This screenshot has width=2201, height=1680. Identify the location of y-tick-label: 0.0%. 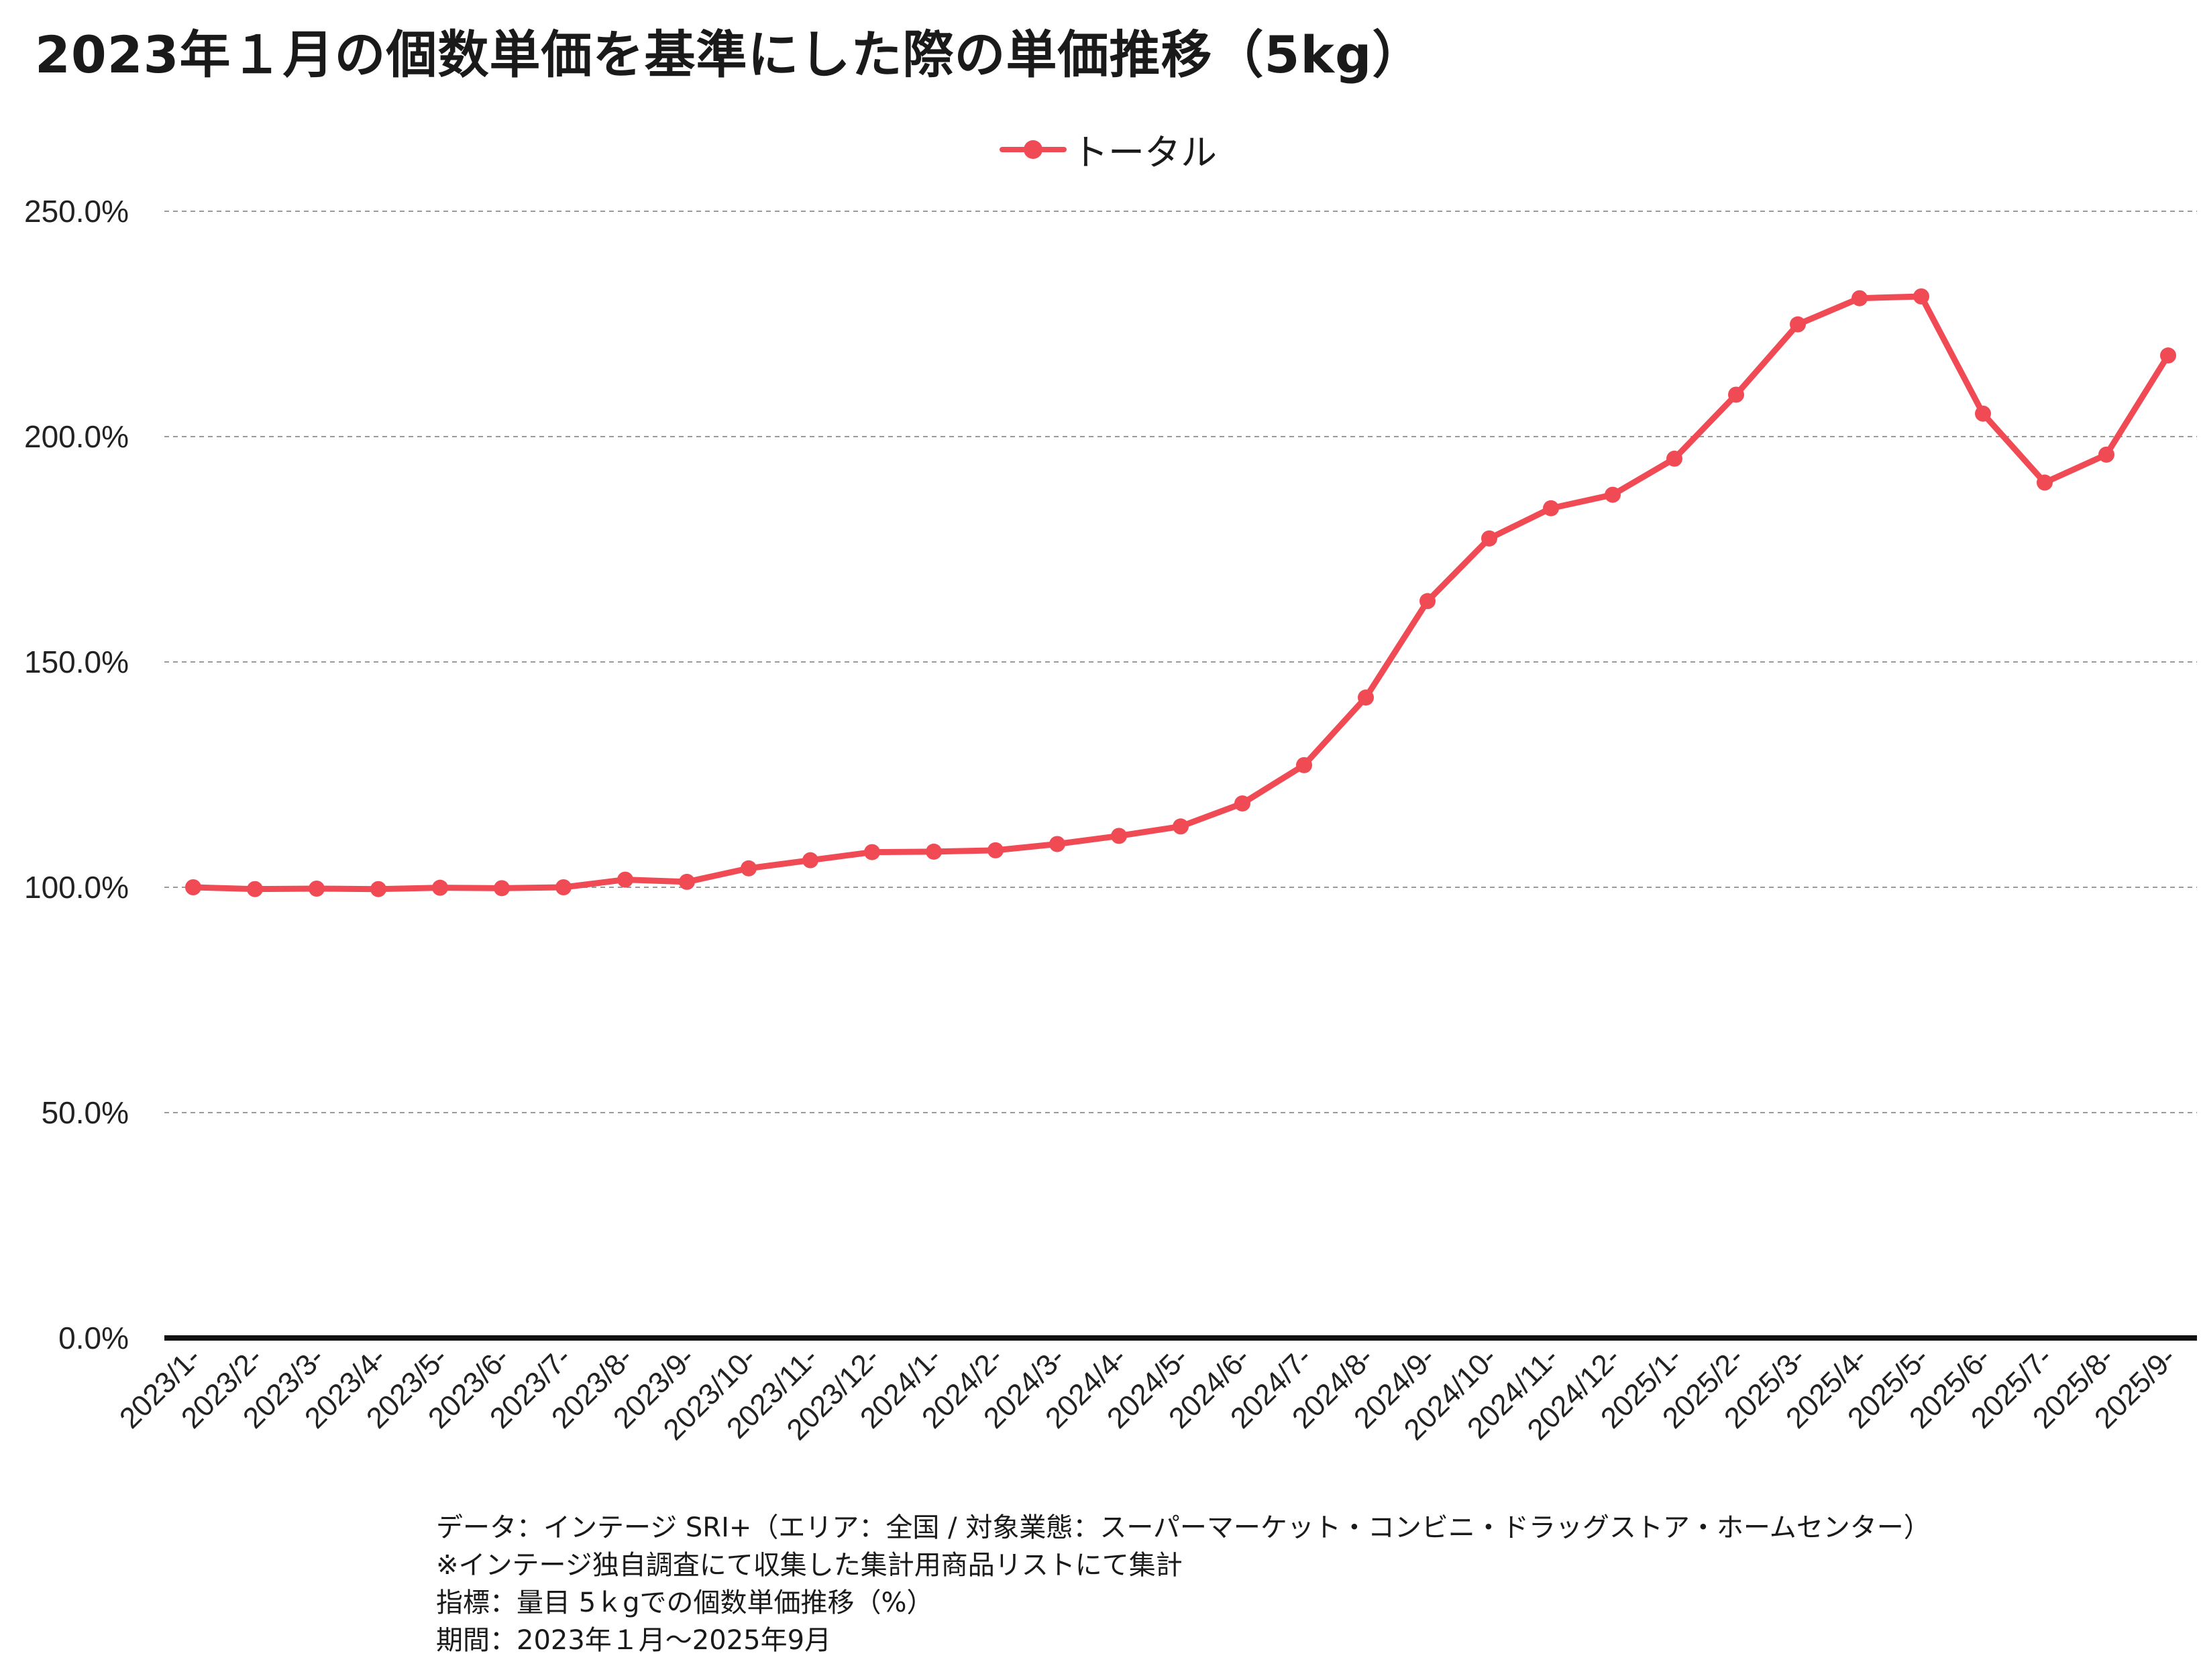
(93, 1338).